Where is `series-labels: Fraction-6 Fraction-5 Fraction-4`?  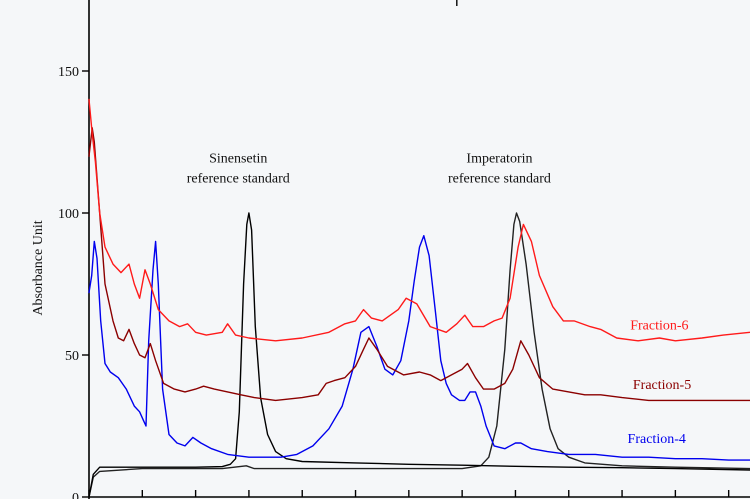 series-labels: Fraction-6 Fraction-5 Fraction-4 is located at coordinates (660, 382).